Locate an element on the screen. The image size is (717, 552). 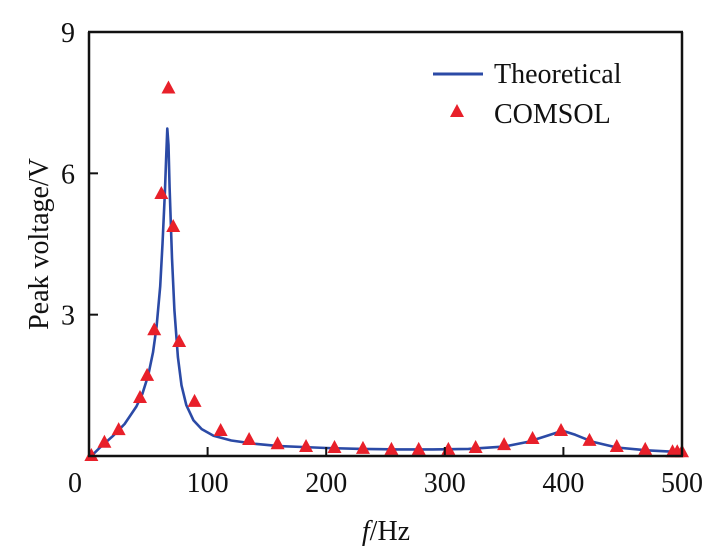
x-tick-label: 100 is located at coordinates (208, 483).